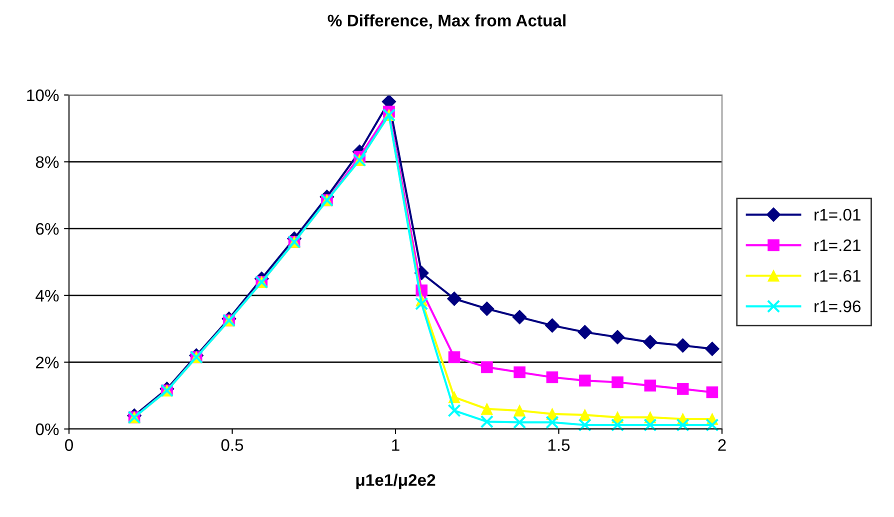  Describe the element at coordinates (47, 229) in the screenshot. I see `y-tick-label: 6%` at that location.